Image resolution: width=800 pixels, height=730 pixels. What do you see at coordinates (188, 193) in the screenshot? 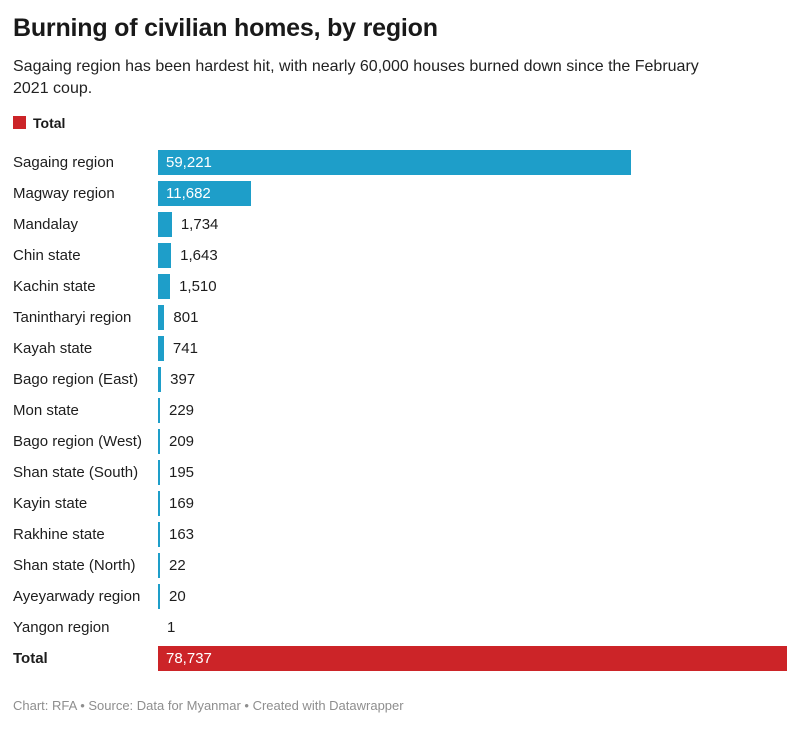
I see `bar-value: 11,682` at bounding box center [188, 193].